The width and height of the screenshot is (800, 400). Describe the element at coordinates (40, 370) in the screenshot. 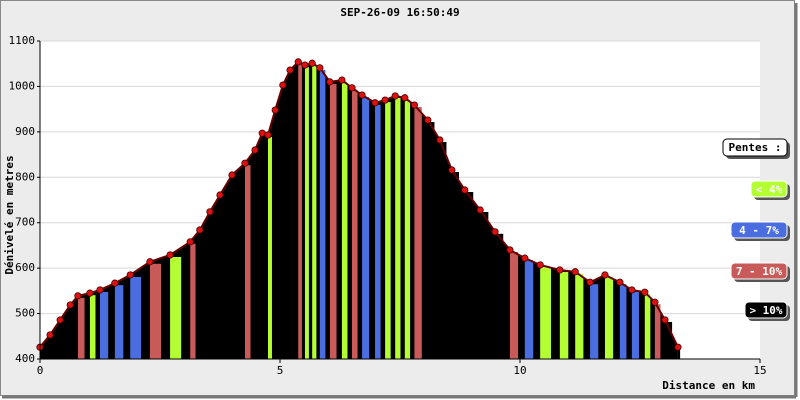

I see `x-tick-label: 0` at that location.